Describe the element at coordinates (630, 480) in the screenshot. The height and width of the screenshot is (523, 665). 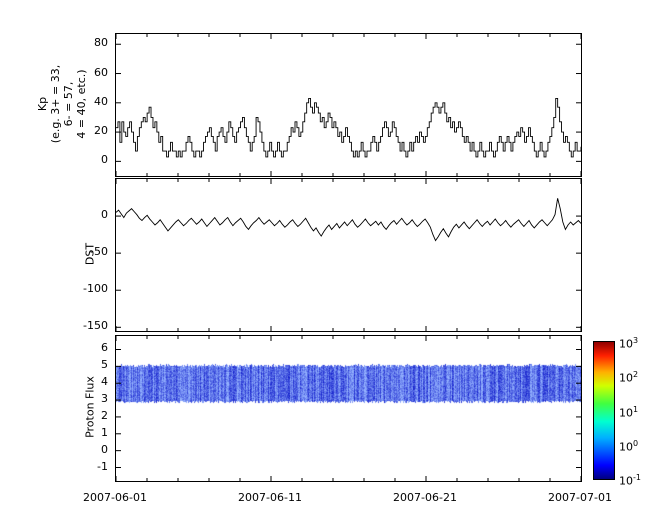
I see `colorbar-tick-label: 10-1` at that location.